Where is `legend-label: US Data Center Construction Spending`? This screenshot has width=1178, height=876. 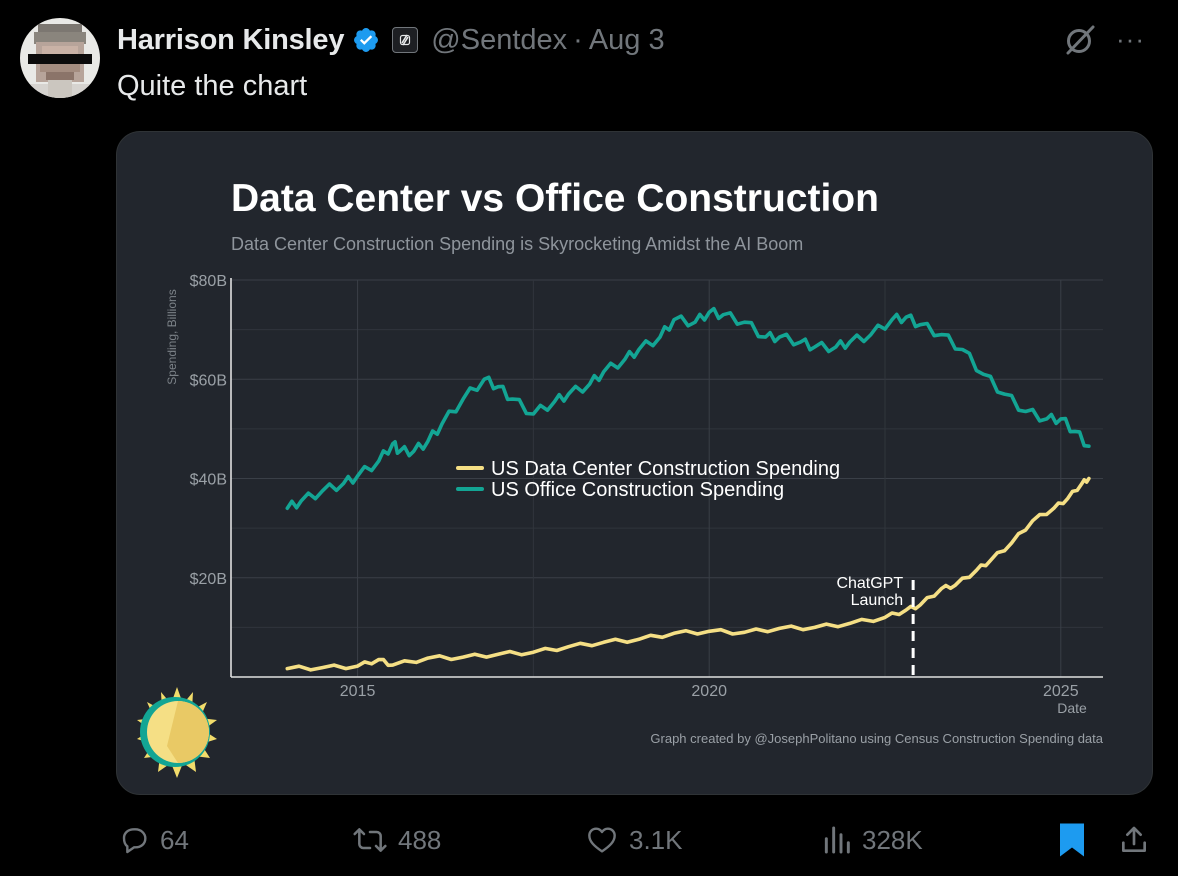 legend-label: US Data Center Construction Spending is located at coordinates (665, 469).